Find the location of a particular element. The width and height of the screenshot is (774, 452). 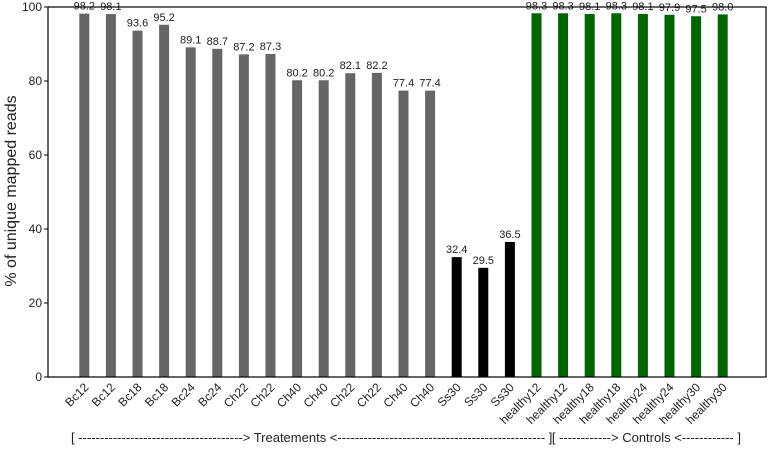

bar-value-label: 87.3 is located at coordinates (270, 47).